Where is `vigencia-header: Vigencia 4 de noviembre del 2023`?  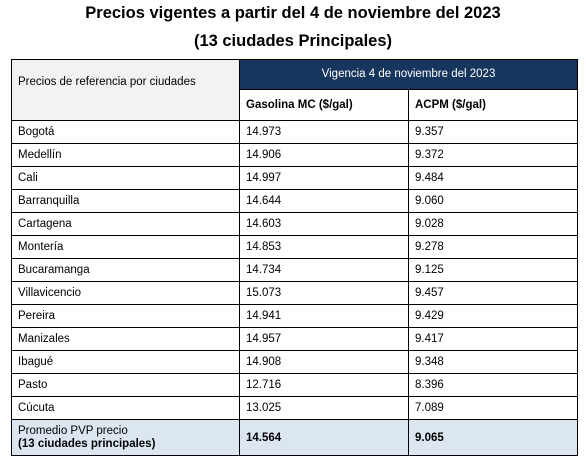
vigencia-header: Vigencia 4 de noviembre del 2023 is located at coordinates (408, 74).